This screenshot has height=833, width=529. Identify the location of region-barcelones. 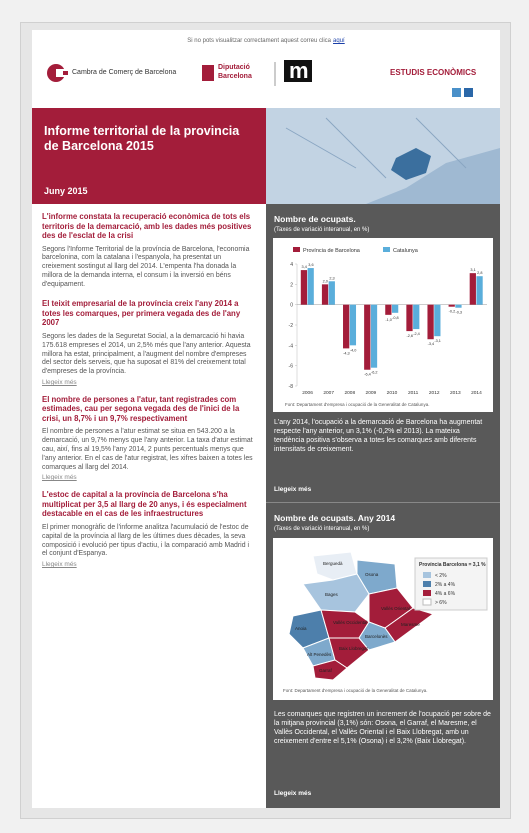
(377, 636).